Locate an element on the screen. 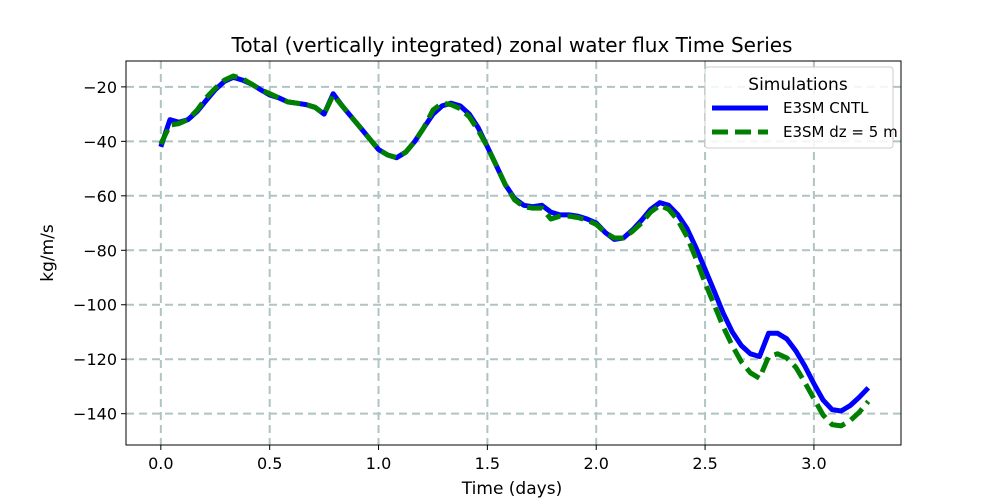  legend-box is located at coordinates (799, 107).